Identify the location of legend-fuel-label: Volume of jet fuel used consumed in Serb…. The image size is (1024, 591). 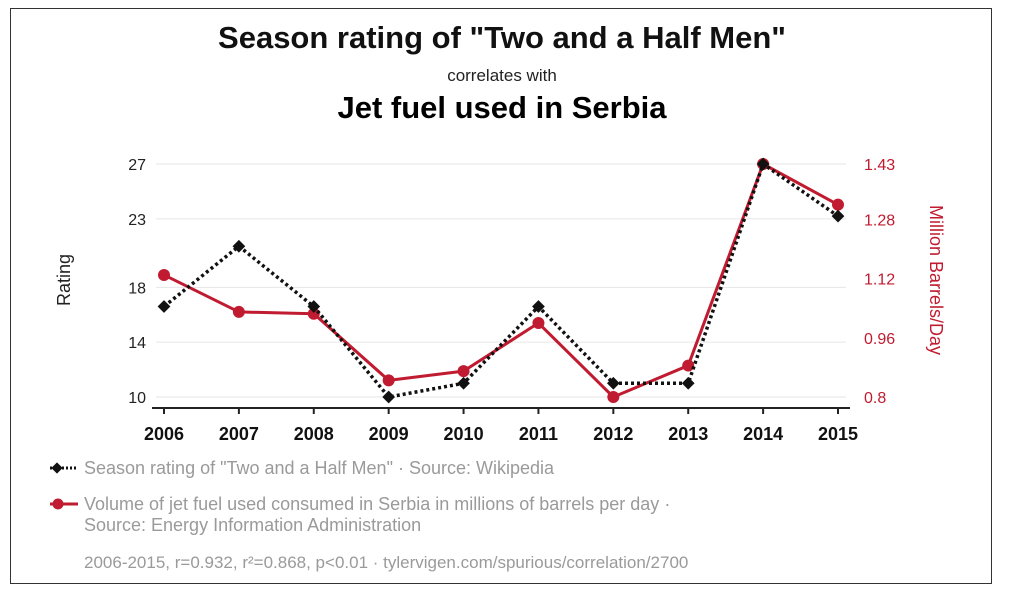
(372, 504).